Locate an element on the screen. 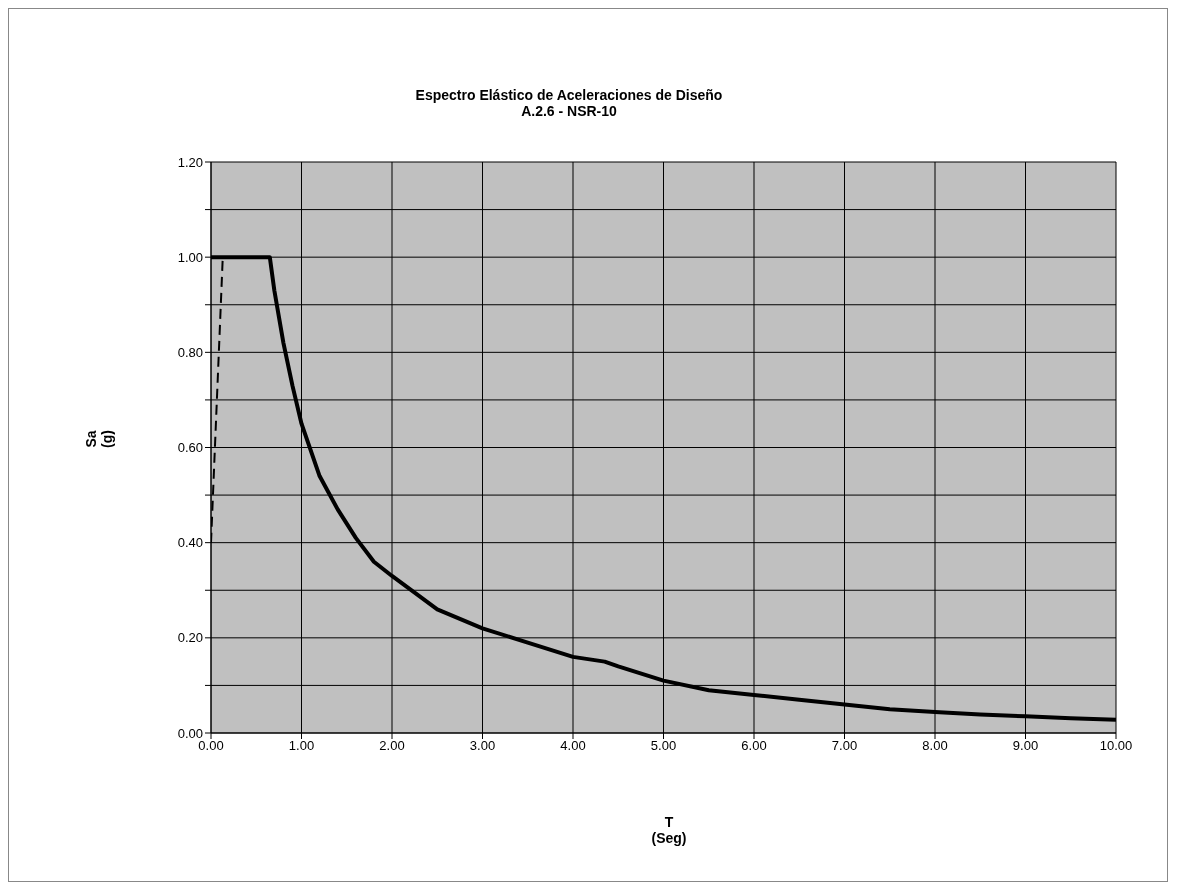 This screenshot has width=1177, height=892. y-tick-label: 0.00 is located at coordinates (190, 733).